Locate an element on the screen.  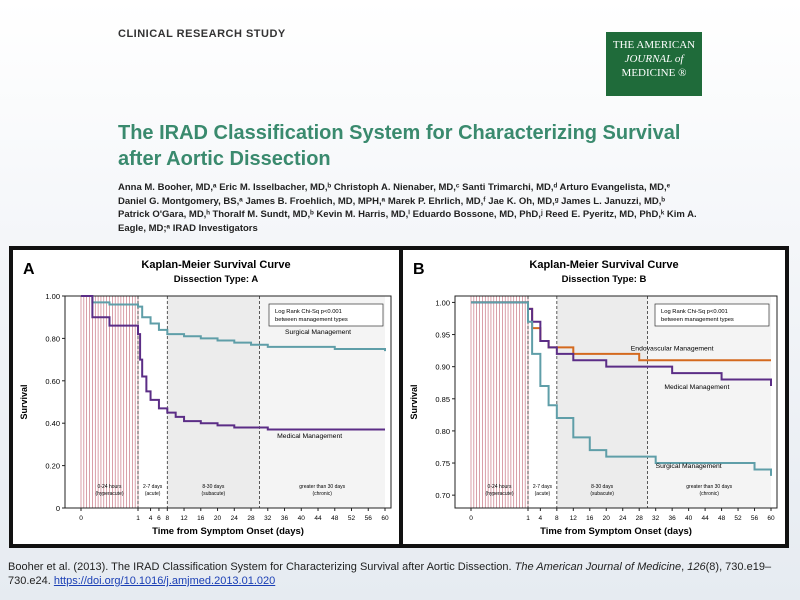
phase-label: 2-7 days is located at coordinates (153, 487).